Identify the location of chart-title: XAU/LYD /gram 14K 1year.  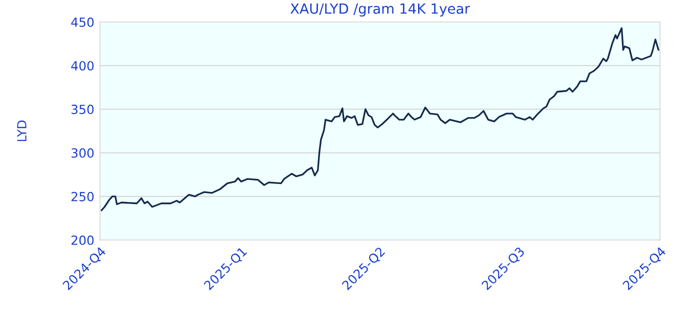
(380, 10).